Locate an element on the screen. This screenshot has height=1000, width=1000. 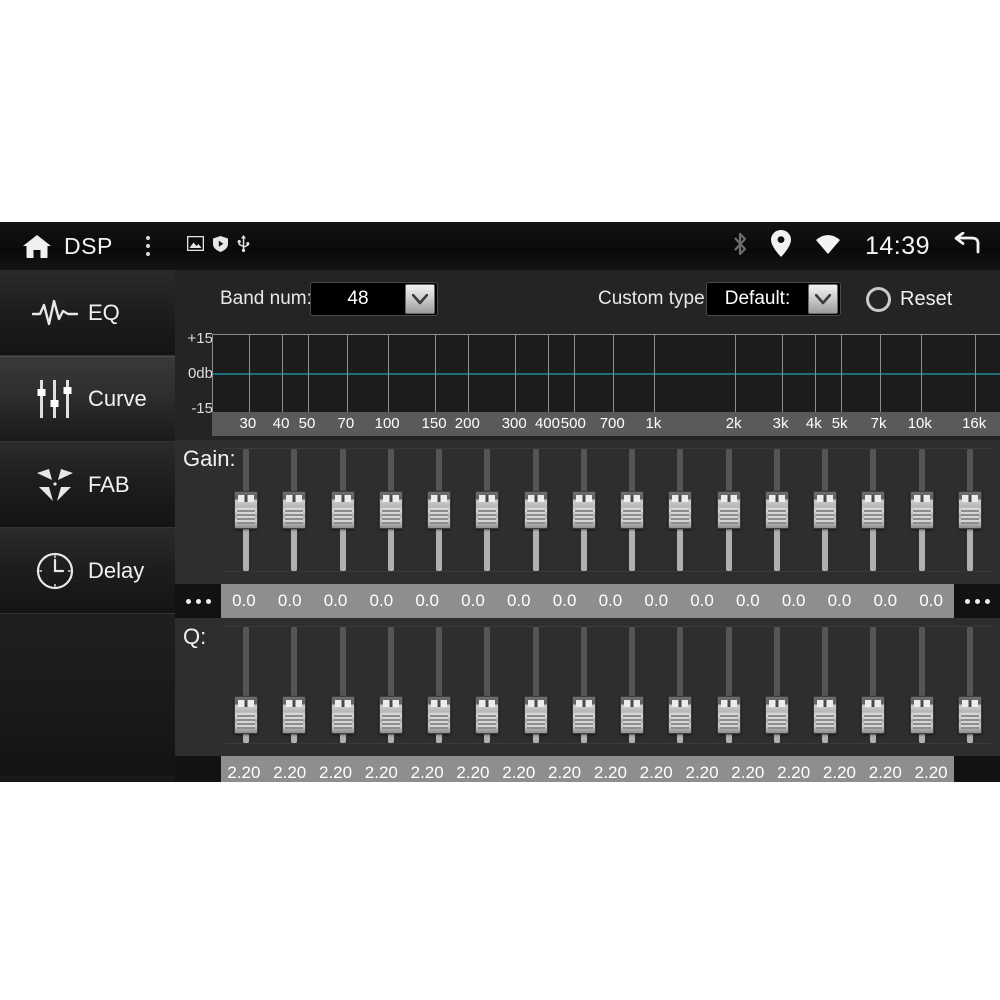
band-num-select: 48 is located at coordinates (374, 299).